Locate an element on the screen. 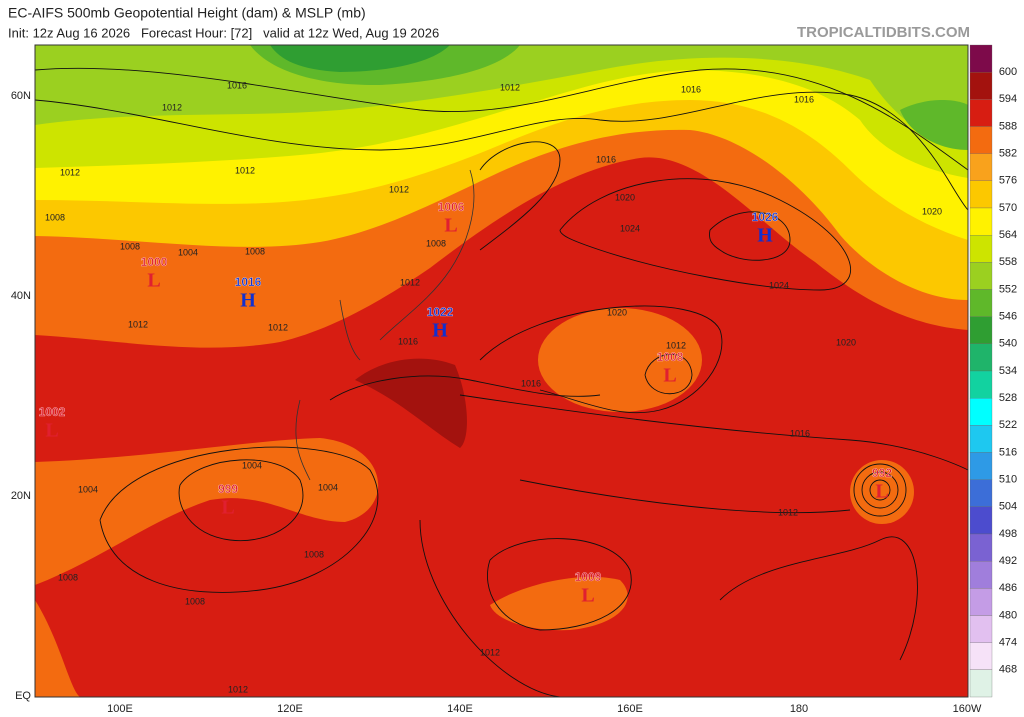  center-pressure: 1002 is located at coordinates (52, 412).